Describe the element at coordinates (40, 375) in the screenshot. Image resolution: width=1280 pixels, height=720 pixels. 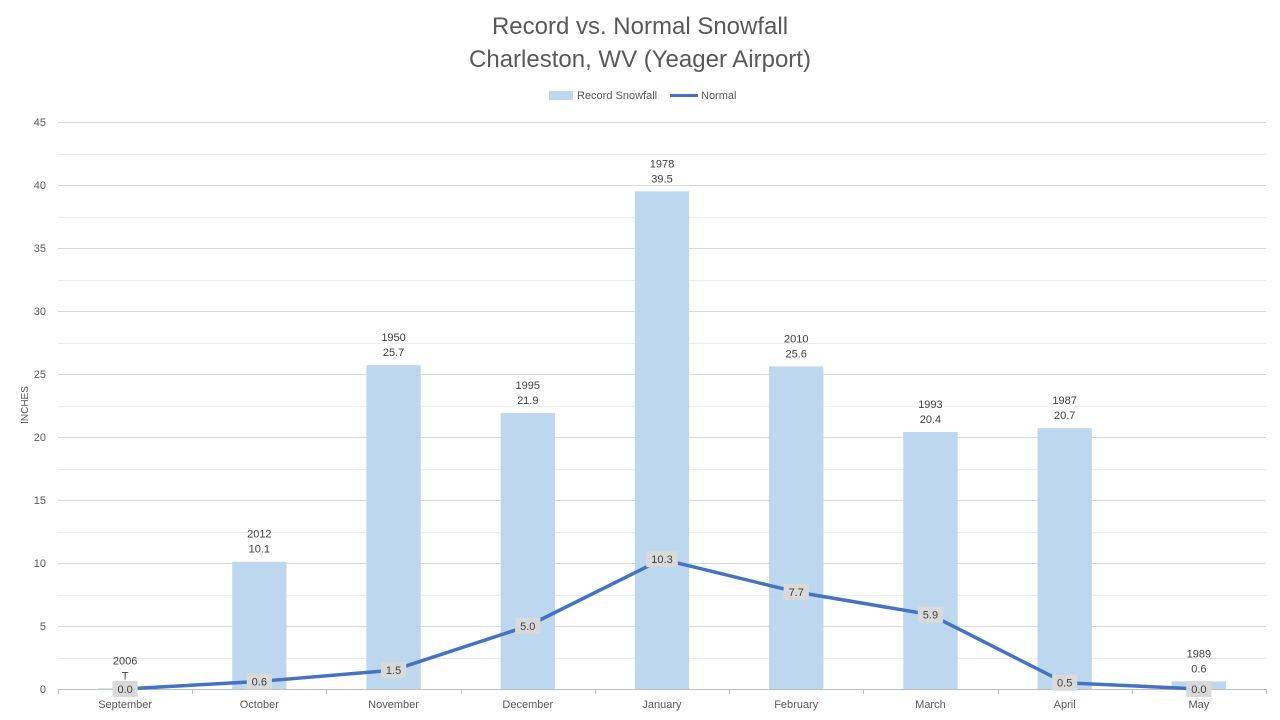
I see `y-tick-label: 25` at that location.